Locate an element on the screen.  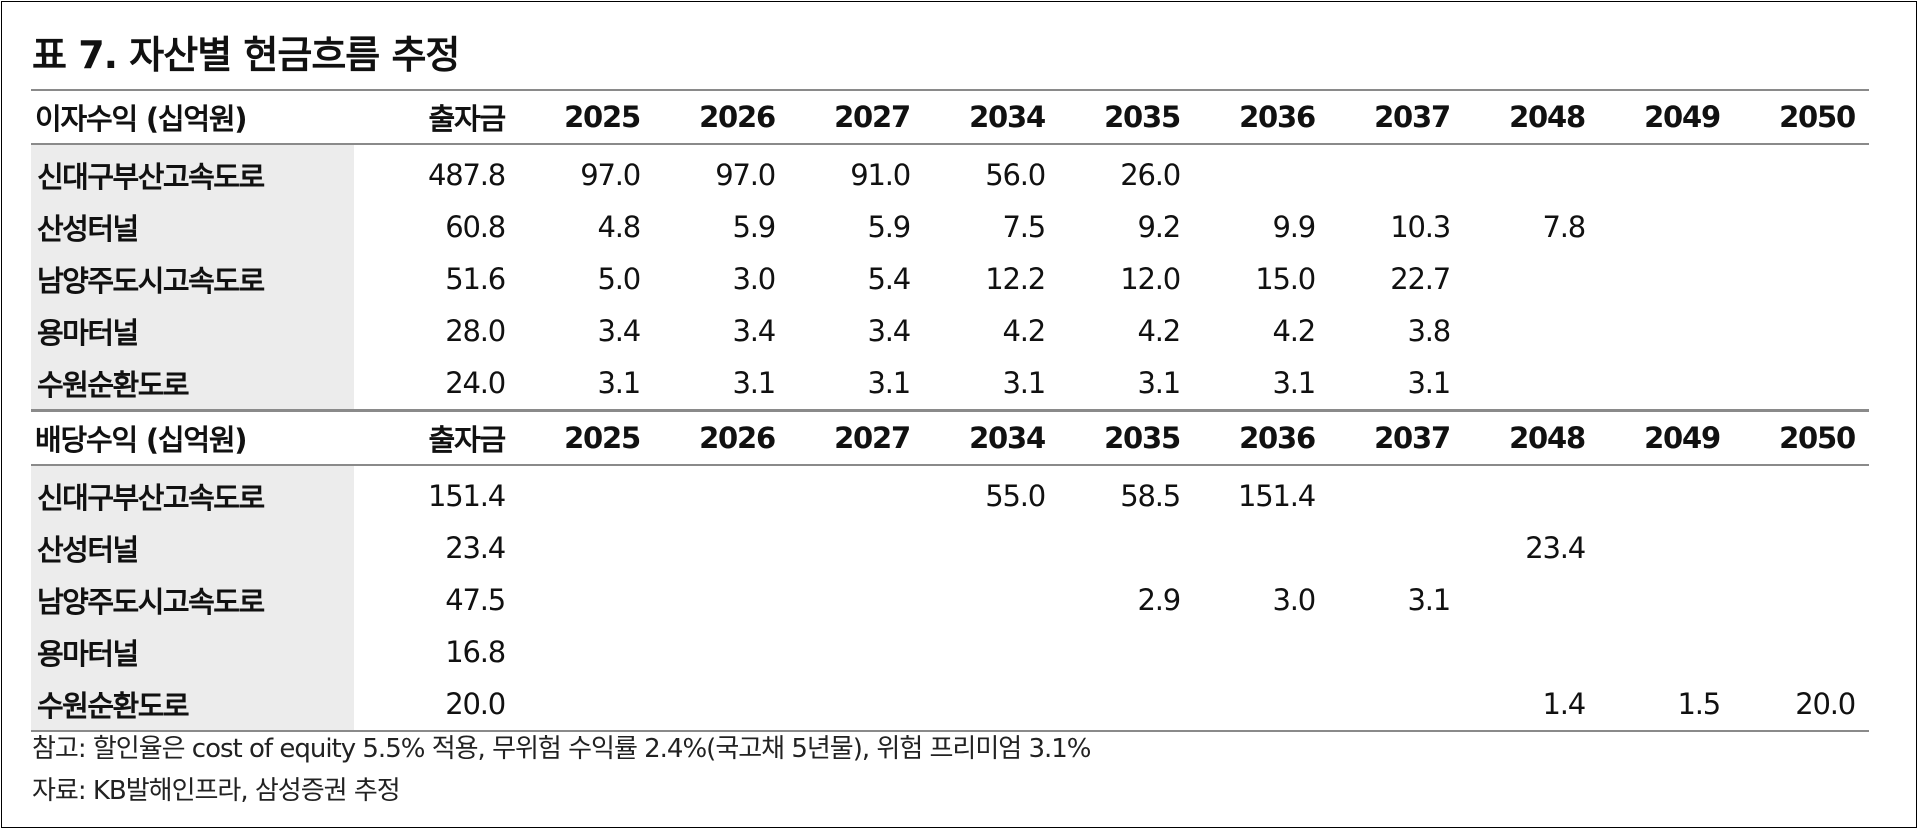
year-header: 2036 is located at coordinates (1261, 437).